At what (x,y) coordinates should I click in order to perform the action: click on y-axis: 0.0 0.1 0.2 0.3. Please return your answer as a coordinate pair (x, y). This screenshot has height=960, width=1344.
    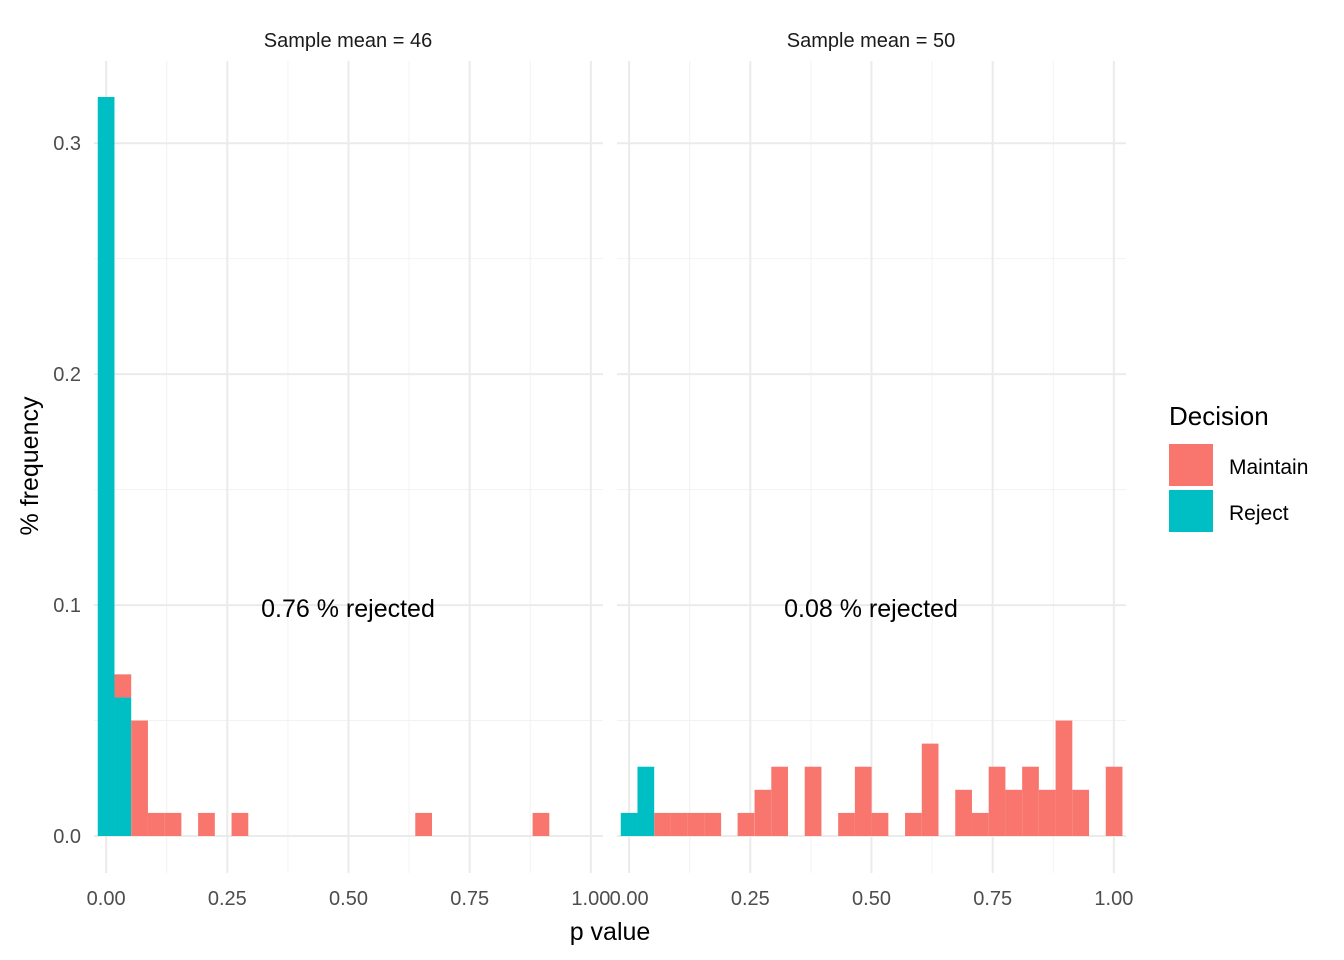
    Looking at the image, I should click on (67, 490).